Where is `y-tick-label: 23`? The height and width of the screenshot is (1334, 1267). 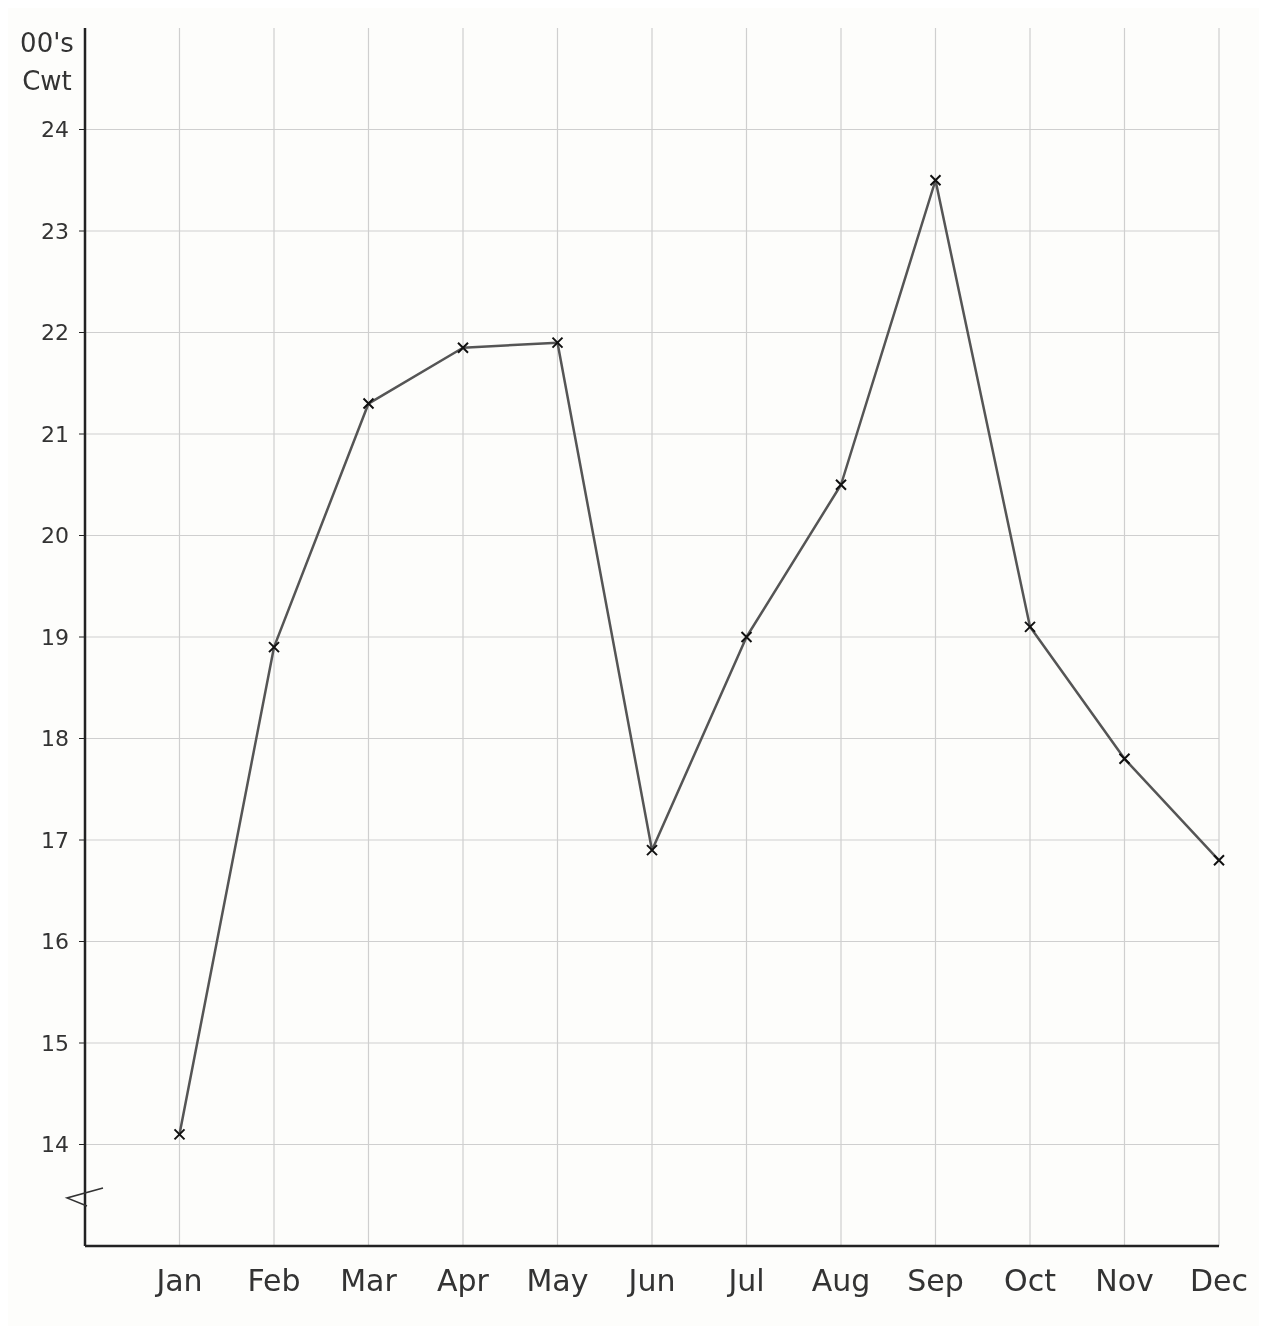 y-tick-label: 23 is located at coordinates (55, 231).